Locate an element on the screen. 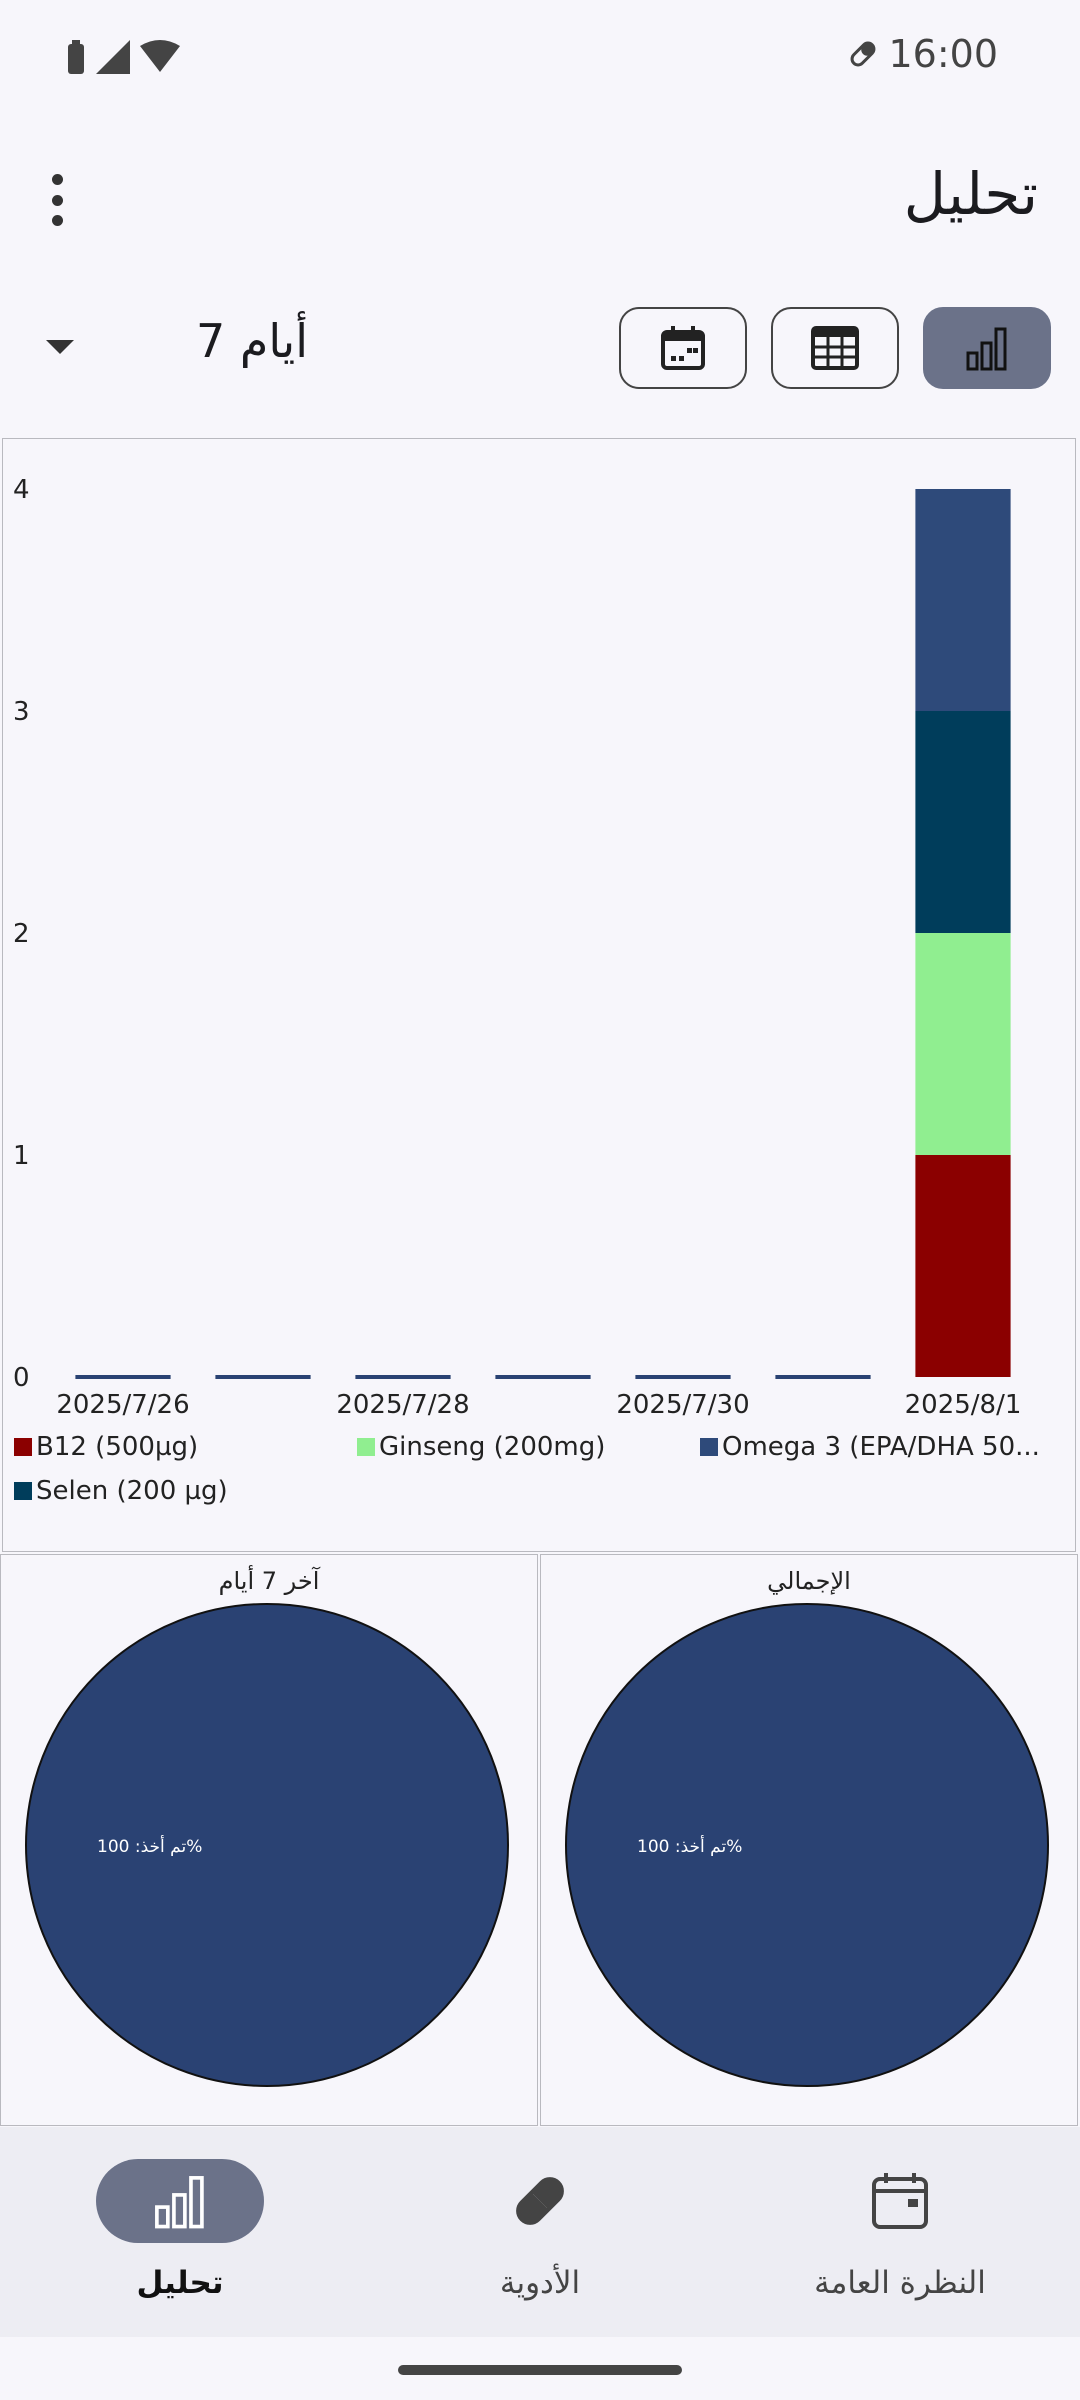  pie-chart-last-7-days is located at coordinates (267, 1845).